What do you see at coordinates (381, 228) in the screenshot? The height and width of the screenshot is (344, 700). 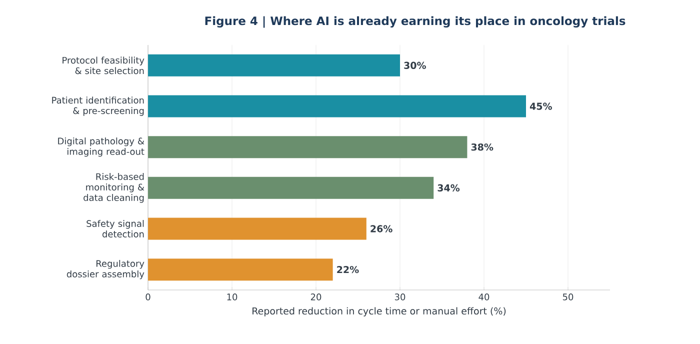 I see `data-label: 26%` at bounding box center [381, 228].